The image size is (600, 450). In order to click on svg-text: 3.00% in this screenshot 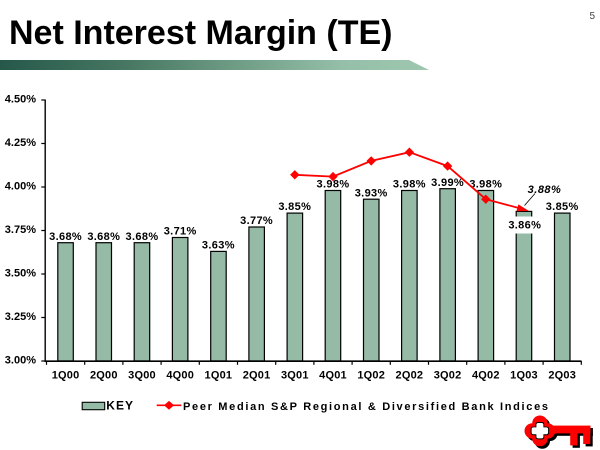, I will do `click(20, 361)`.